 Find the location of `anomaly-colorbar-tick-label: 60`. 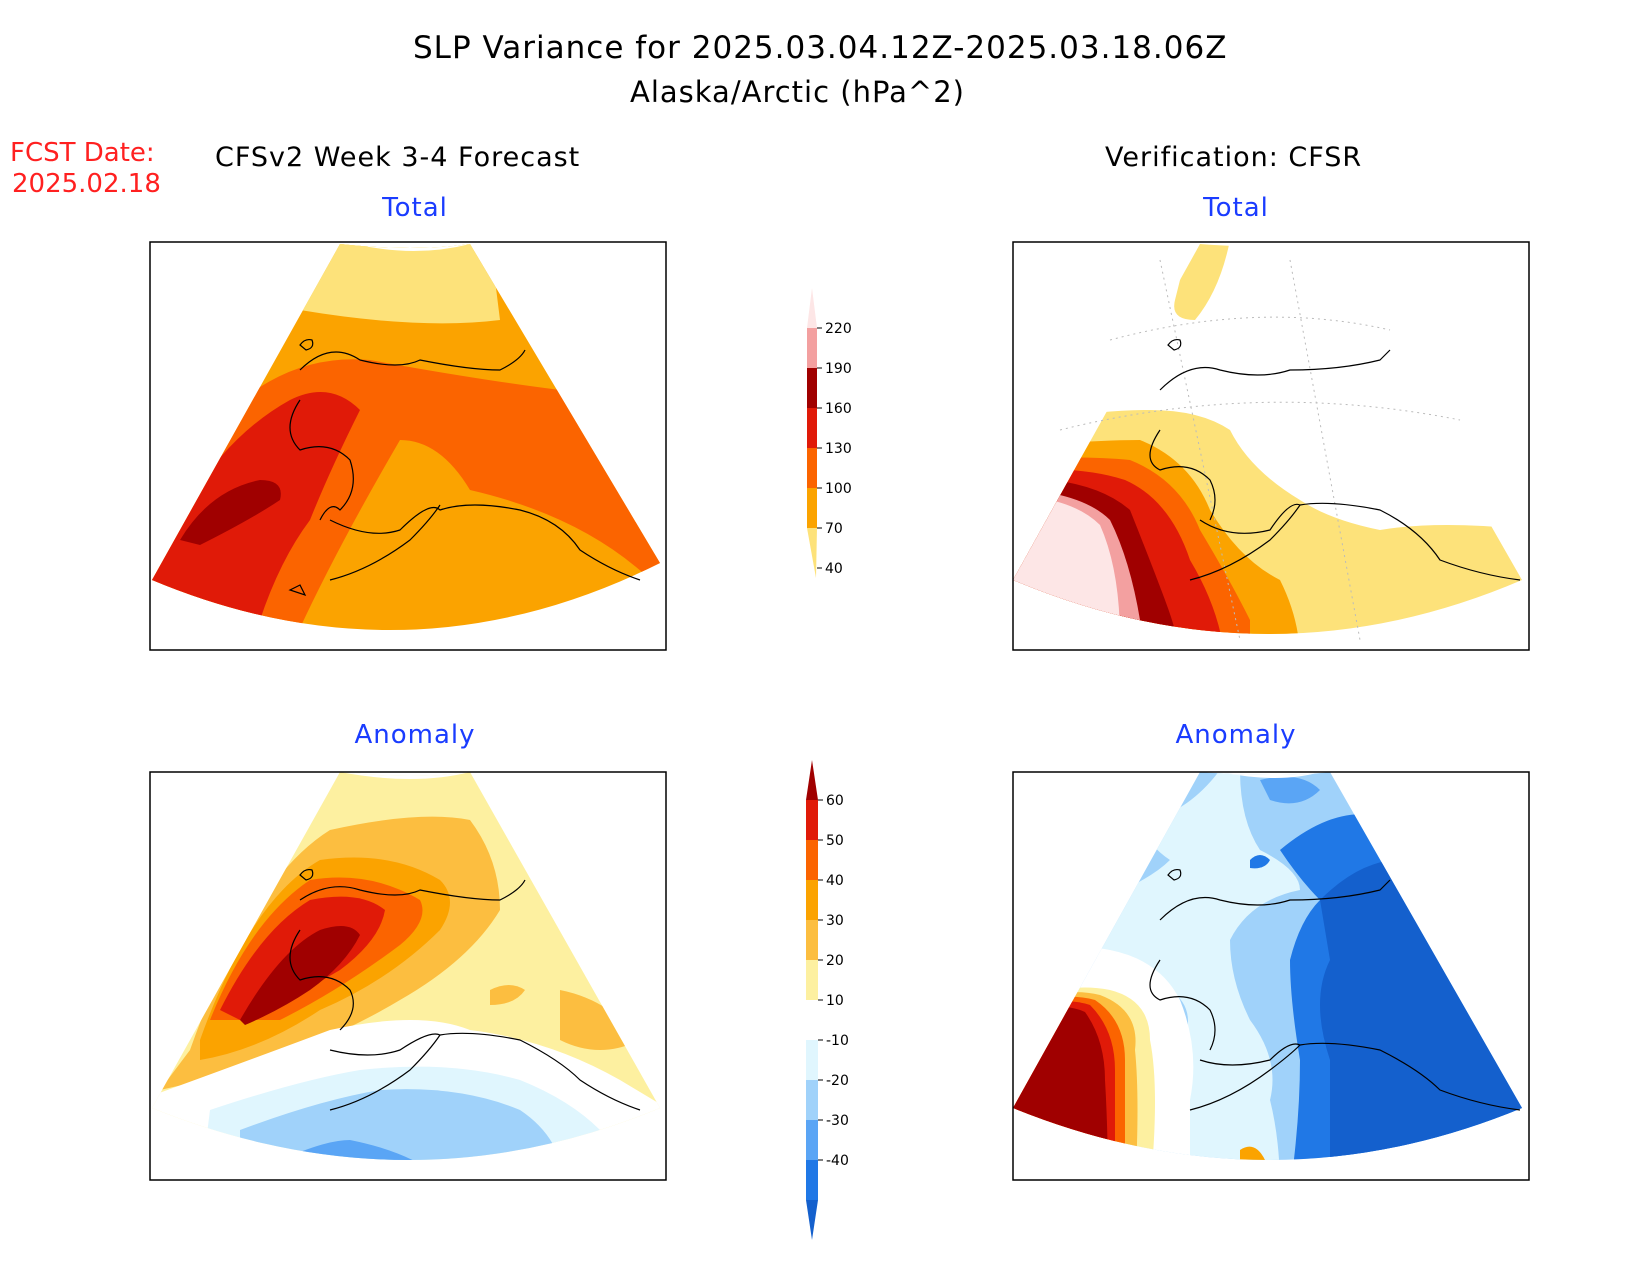

anomaly-colorbar-tick-label: 60 is located at coordinates (835, 801).